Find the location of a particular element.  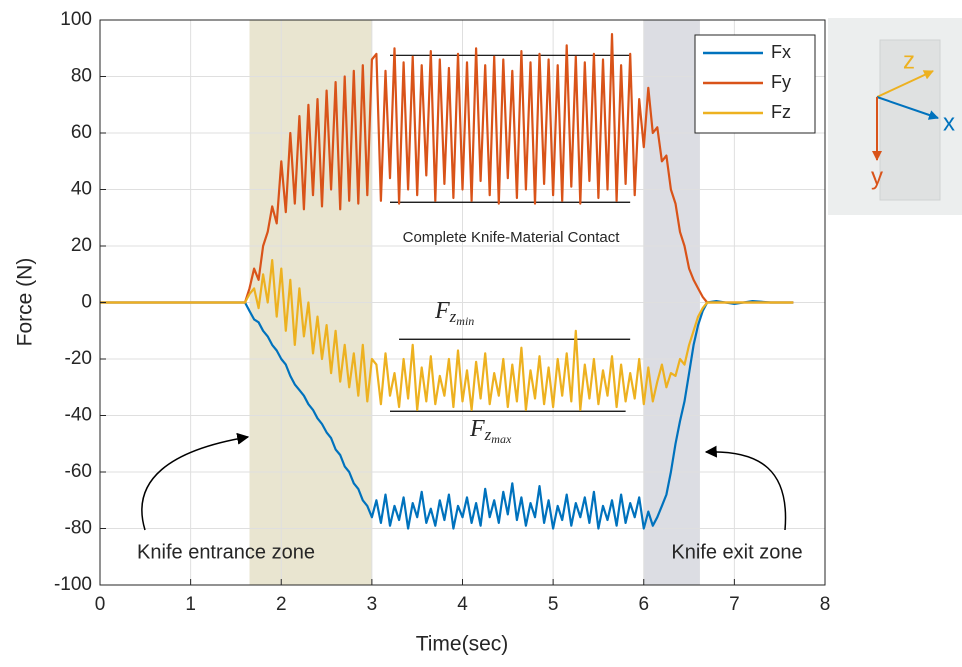

inset-label: y is located at coordinates (877, 176).